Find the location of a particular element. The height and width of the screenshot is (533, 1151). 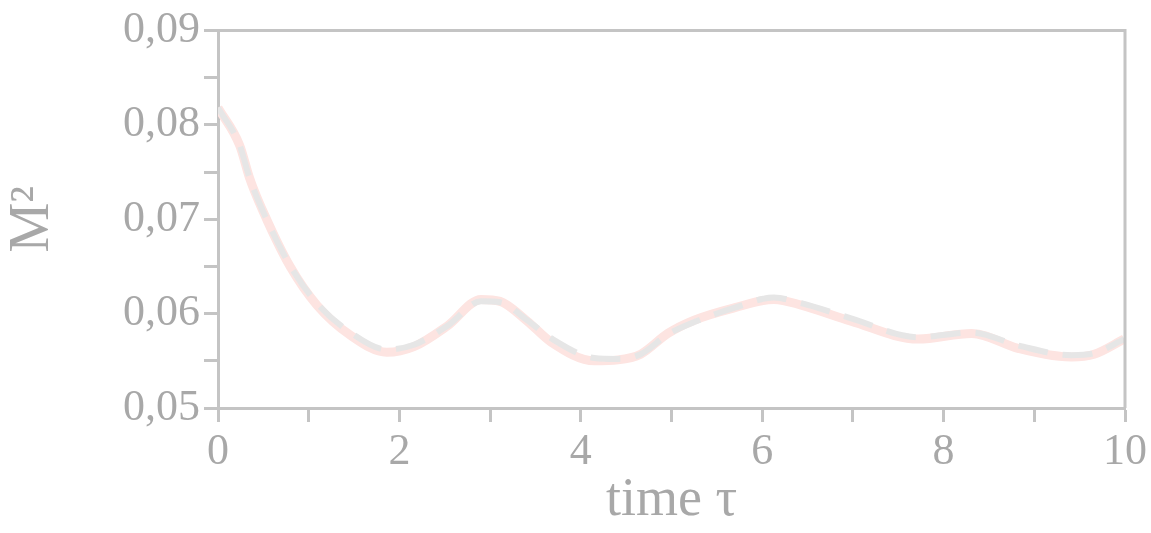

x-tick-label: 10 is located at coordinates (1125, 449).